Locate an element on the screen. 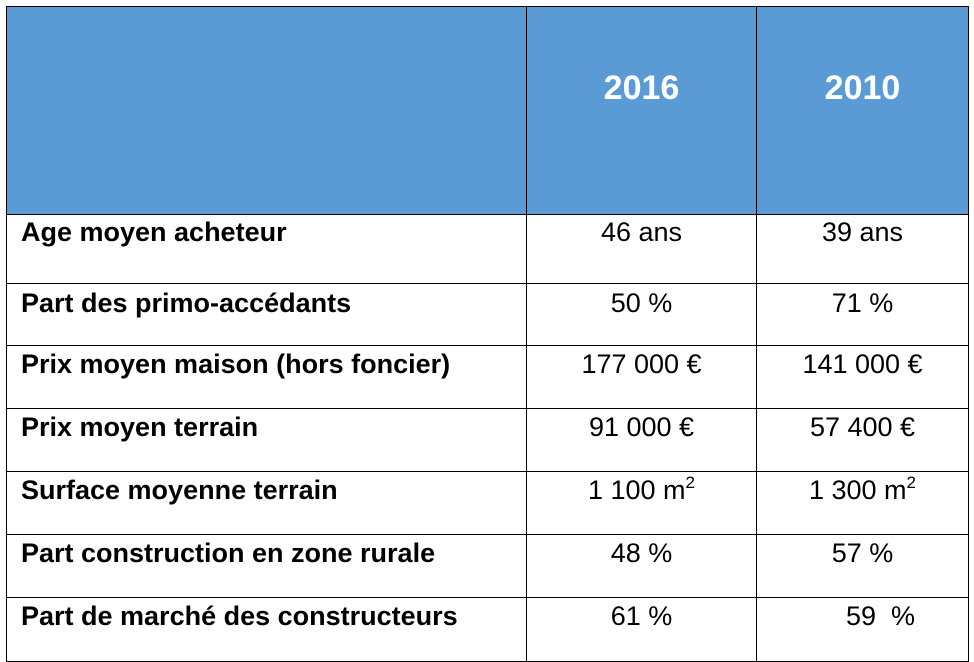 This screenshot has width=974, height=662. value-2016: 1 100 m2 is located at coordinates (641, 503).